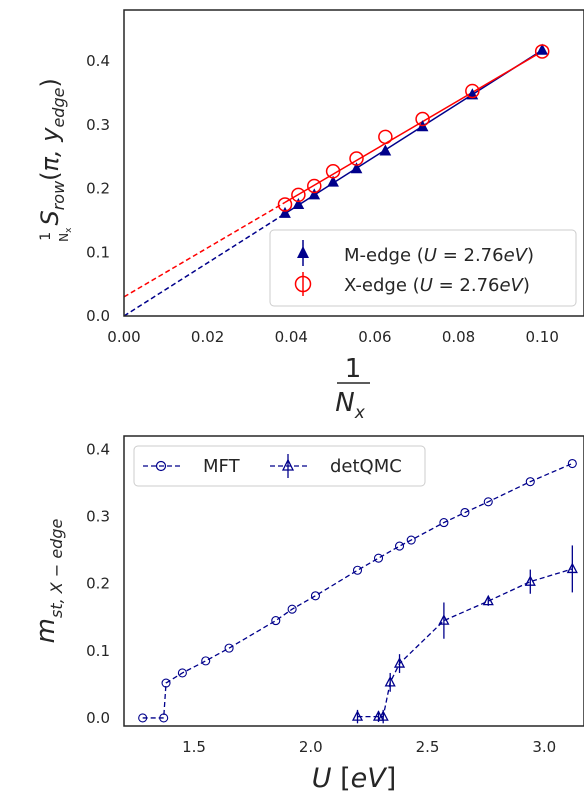  What do you see at coordinates (437, 285) in the screenshot?
I see `legend-label-x-edge: X-edge (U = 2.76eV)` at bounding box center [437, 285].